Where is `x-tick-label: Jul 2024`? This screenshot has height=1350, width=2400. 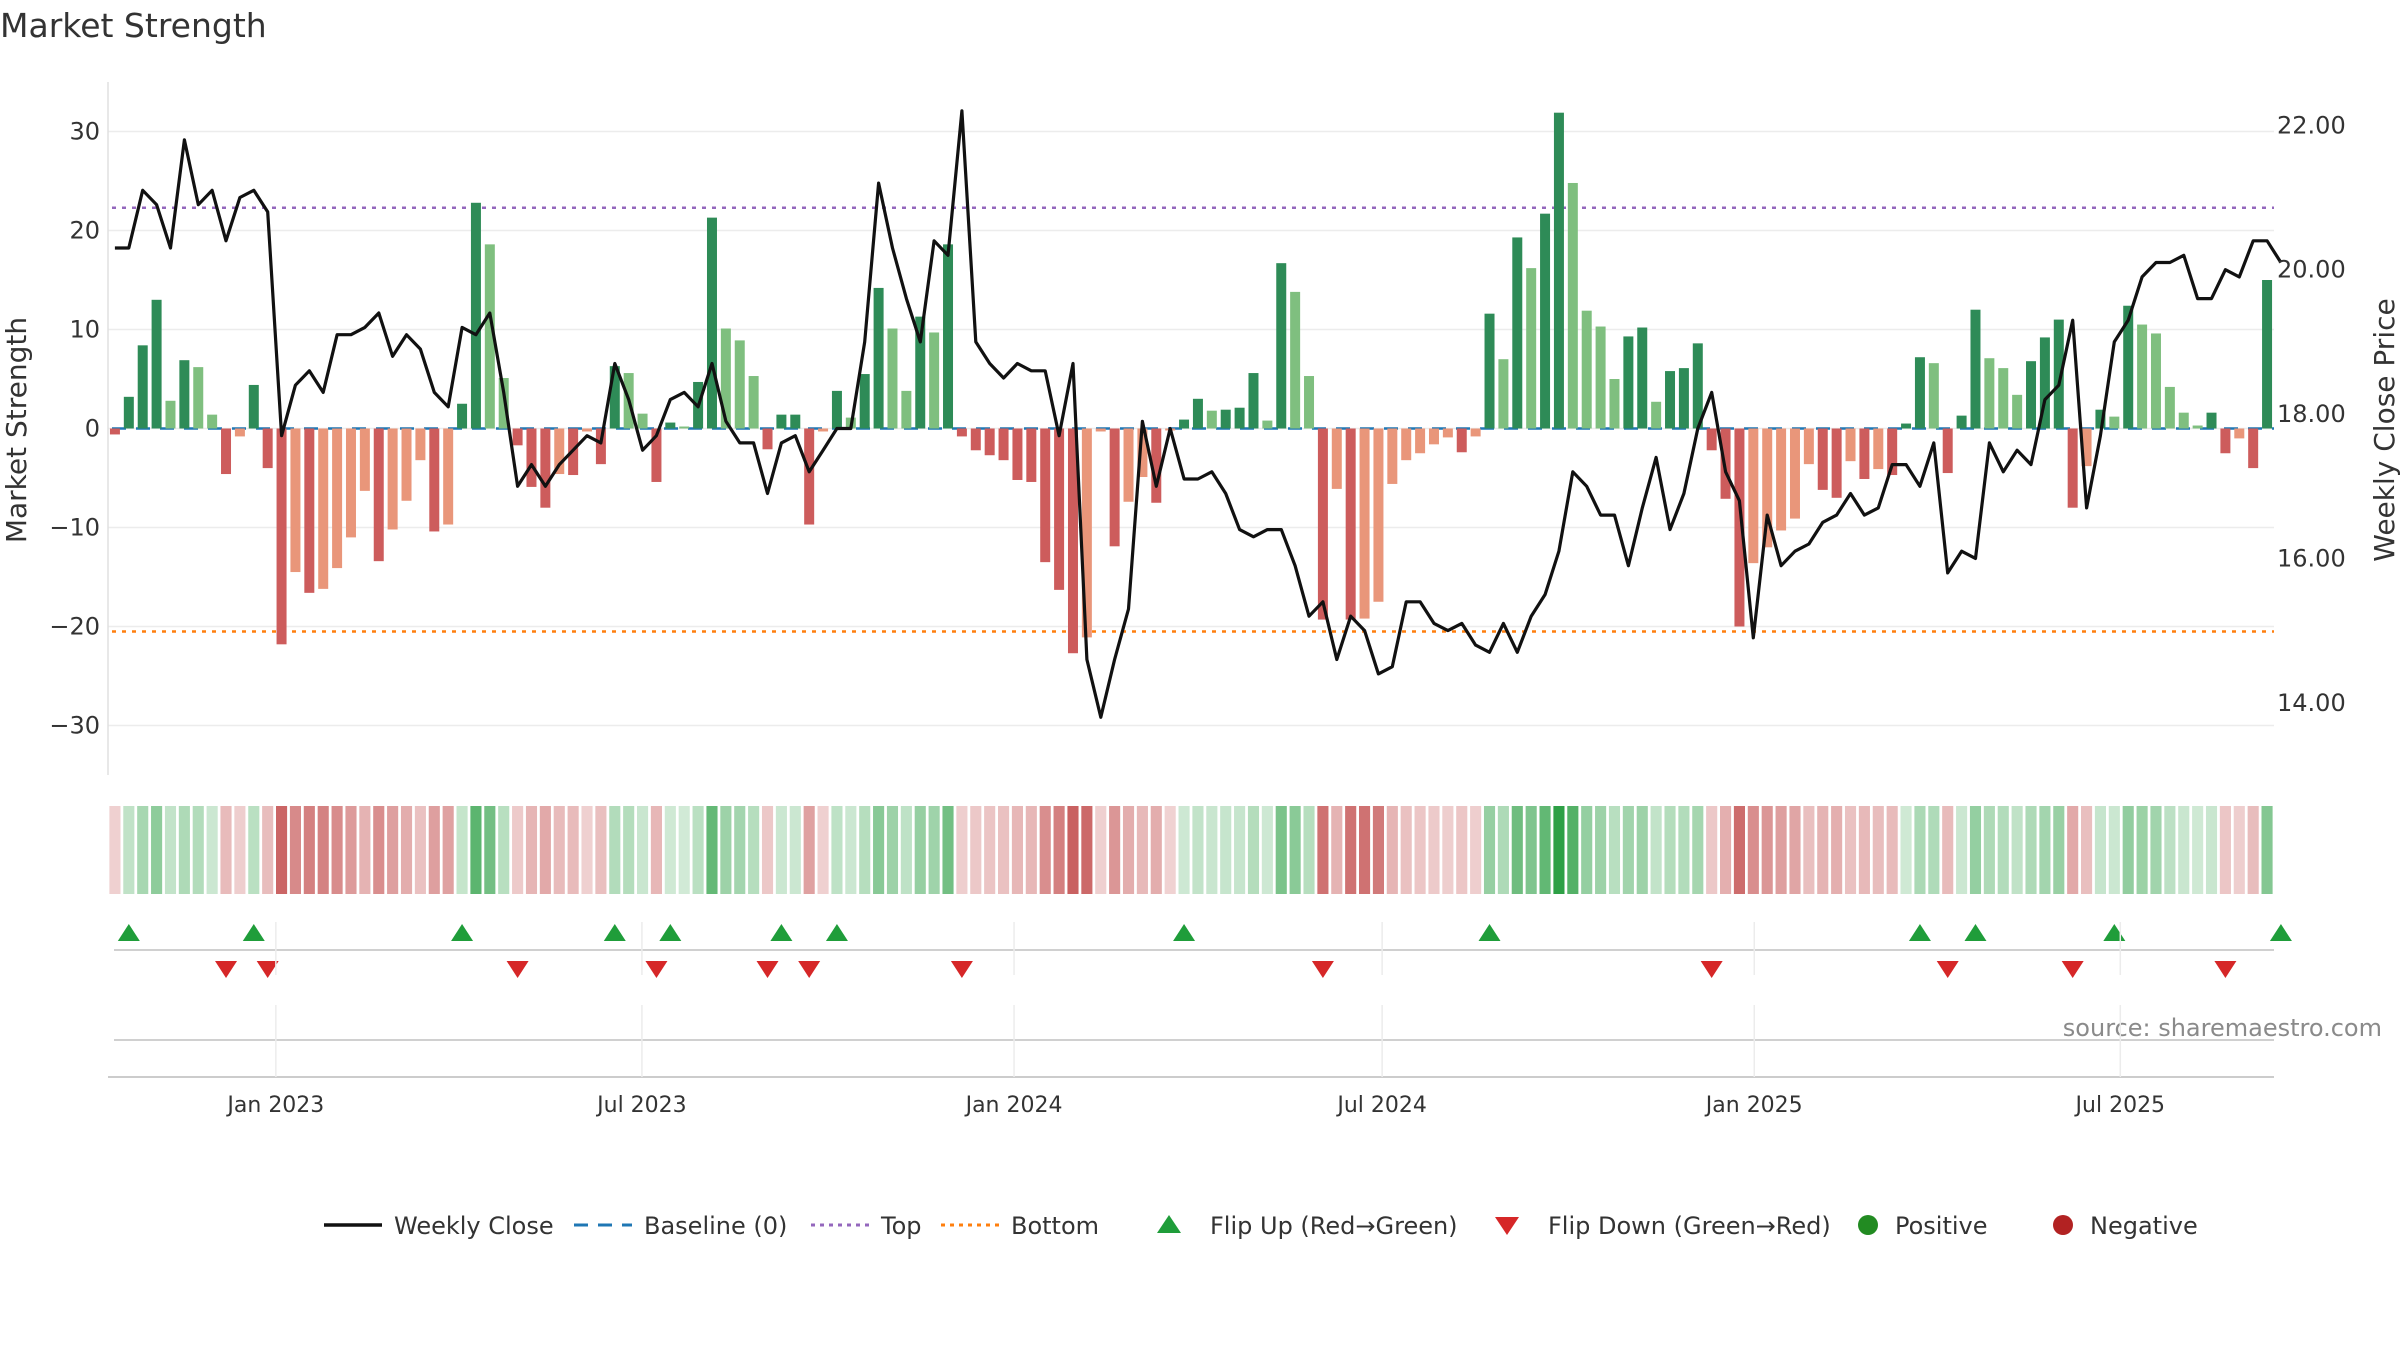 x-tick-label: Jul 2024 is located at coordinates (1381, 1105).